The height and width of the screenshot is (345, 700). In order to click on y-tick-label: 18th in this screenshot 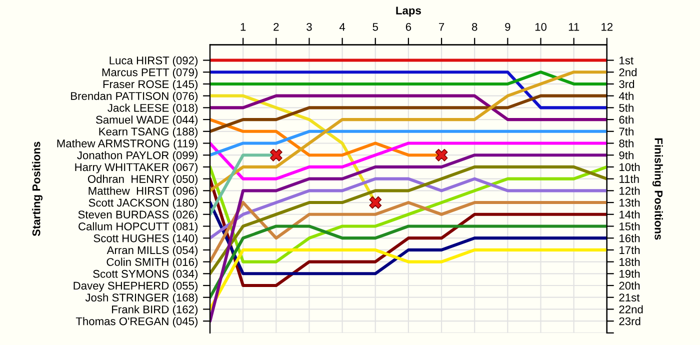, I will do `click(630, 262)`.